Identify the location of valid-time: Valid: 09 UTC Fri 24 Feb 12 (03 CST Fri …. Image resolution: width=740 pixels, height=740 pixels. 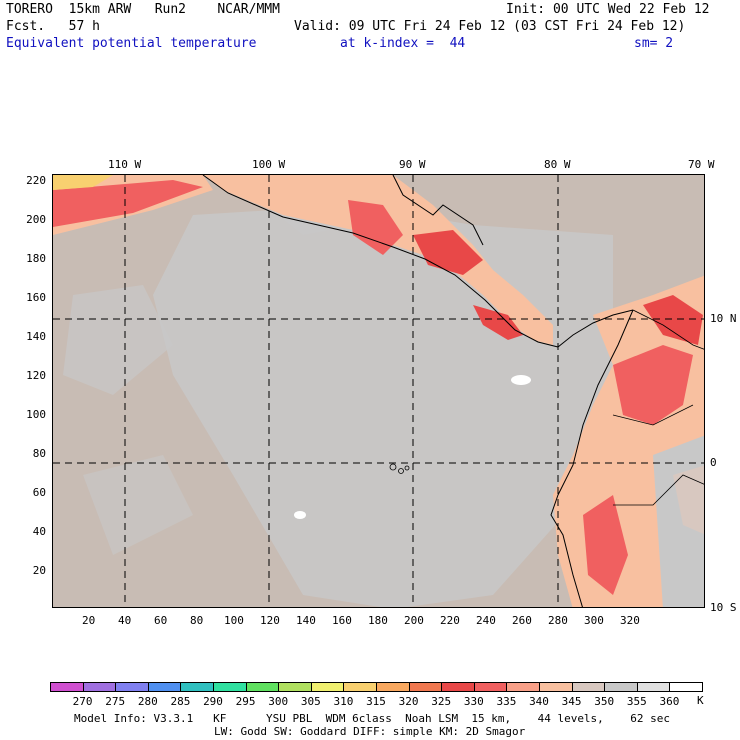
(490, 26).